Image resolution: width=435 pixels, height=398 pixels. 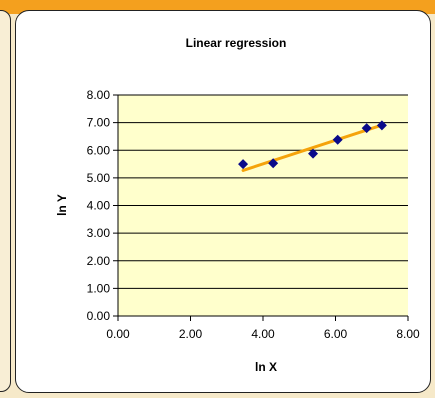 What do you see at coordinates (263, 334) in the screenshot?
I see `x-tick-label: 4.00` at bounding box center [263, 334].